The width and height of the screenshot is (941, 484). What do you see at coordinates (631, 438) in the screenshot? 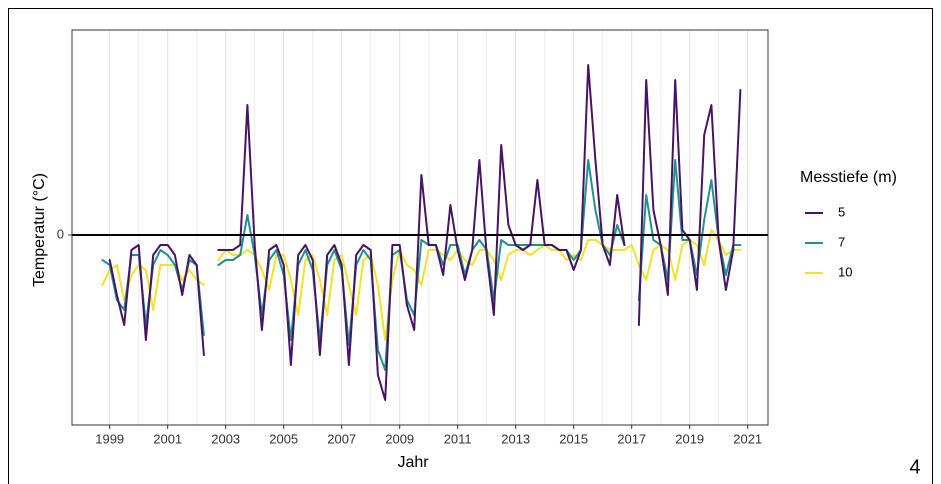
I see `x-tick-label: 2017` at bounding box center [631, 438].